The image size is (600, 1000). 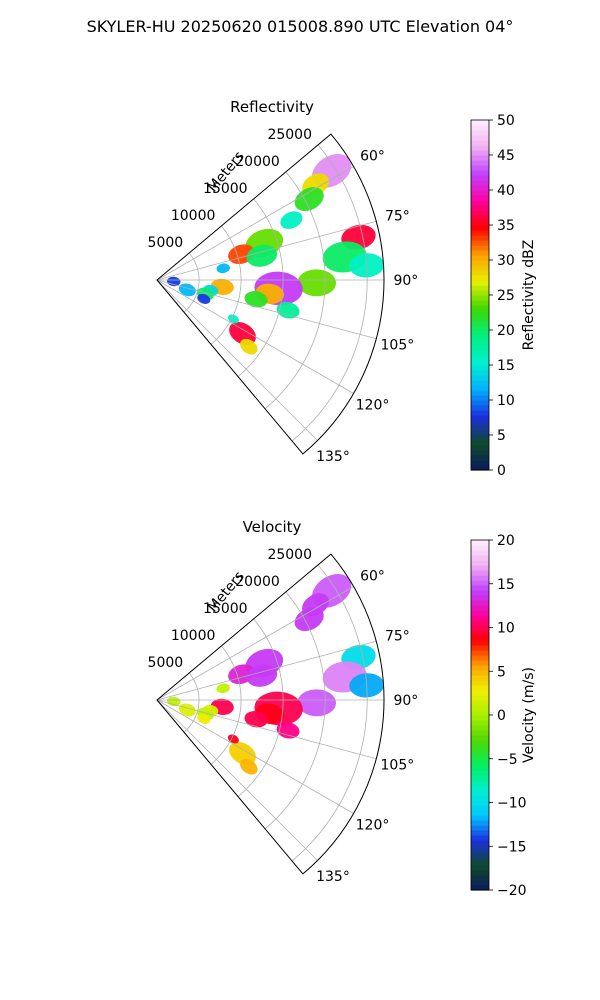 What do you see at coordinates (506, 331) in the screenshot?
I see `colorbar-tick-label: 20` at bounding box center [506, 331].